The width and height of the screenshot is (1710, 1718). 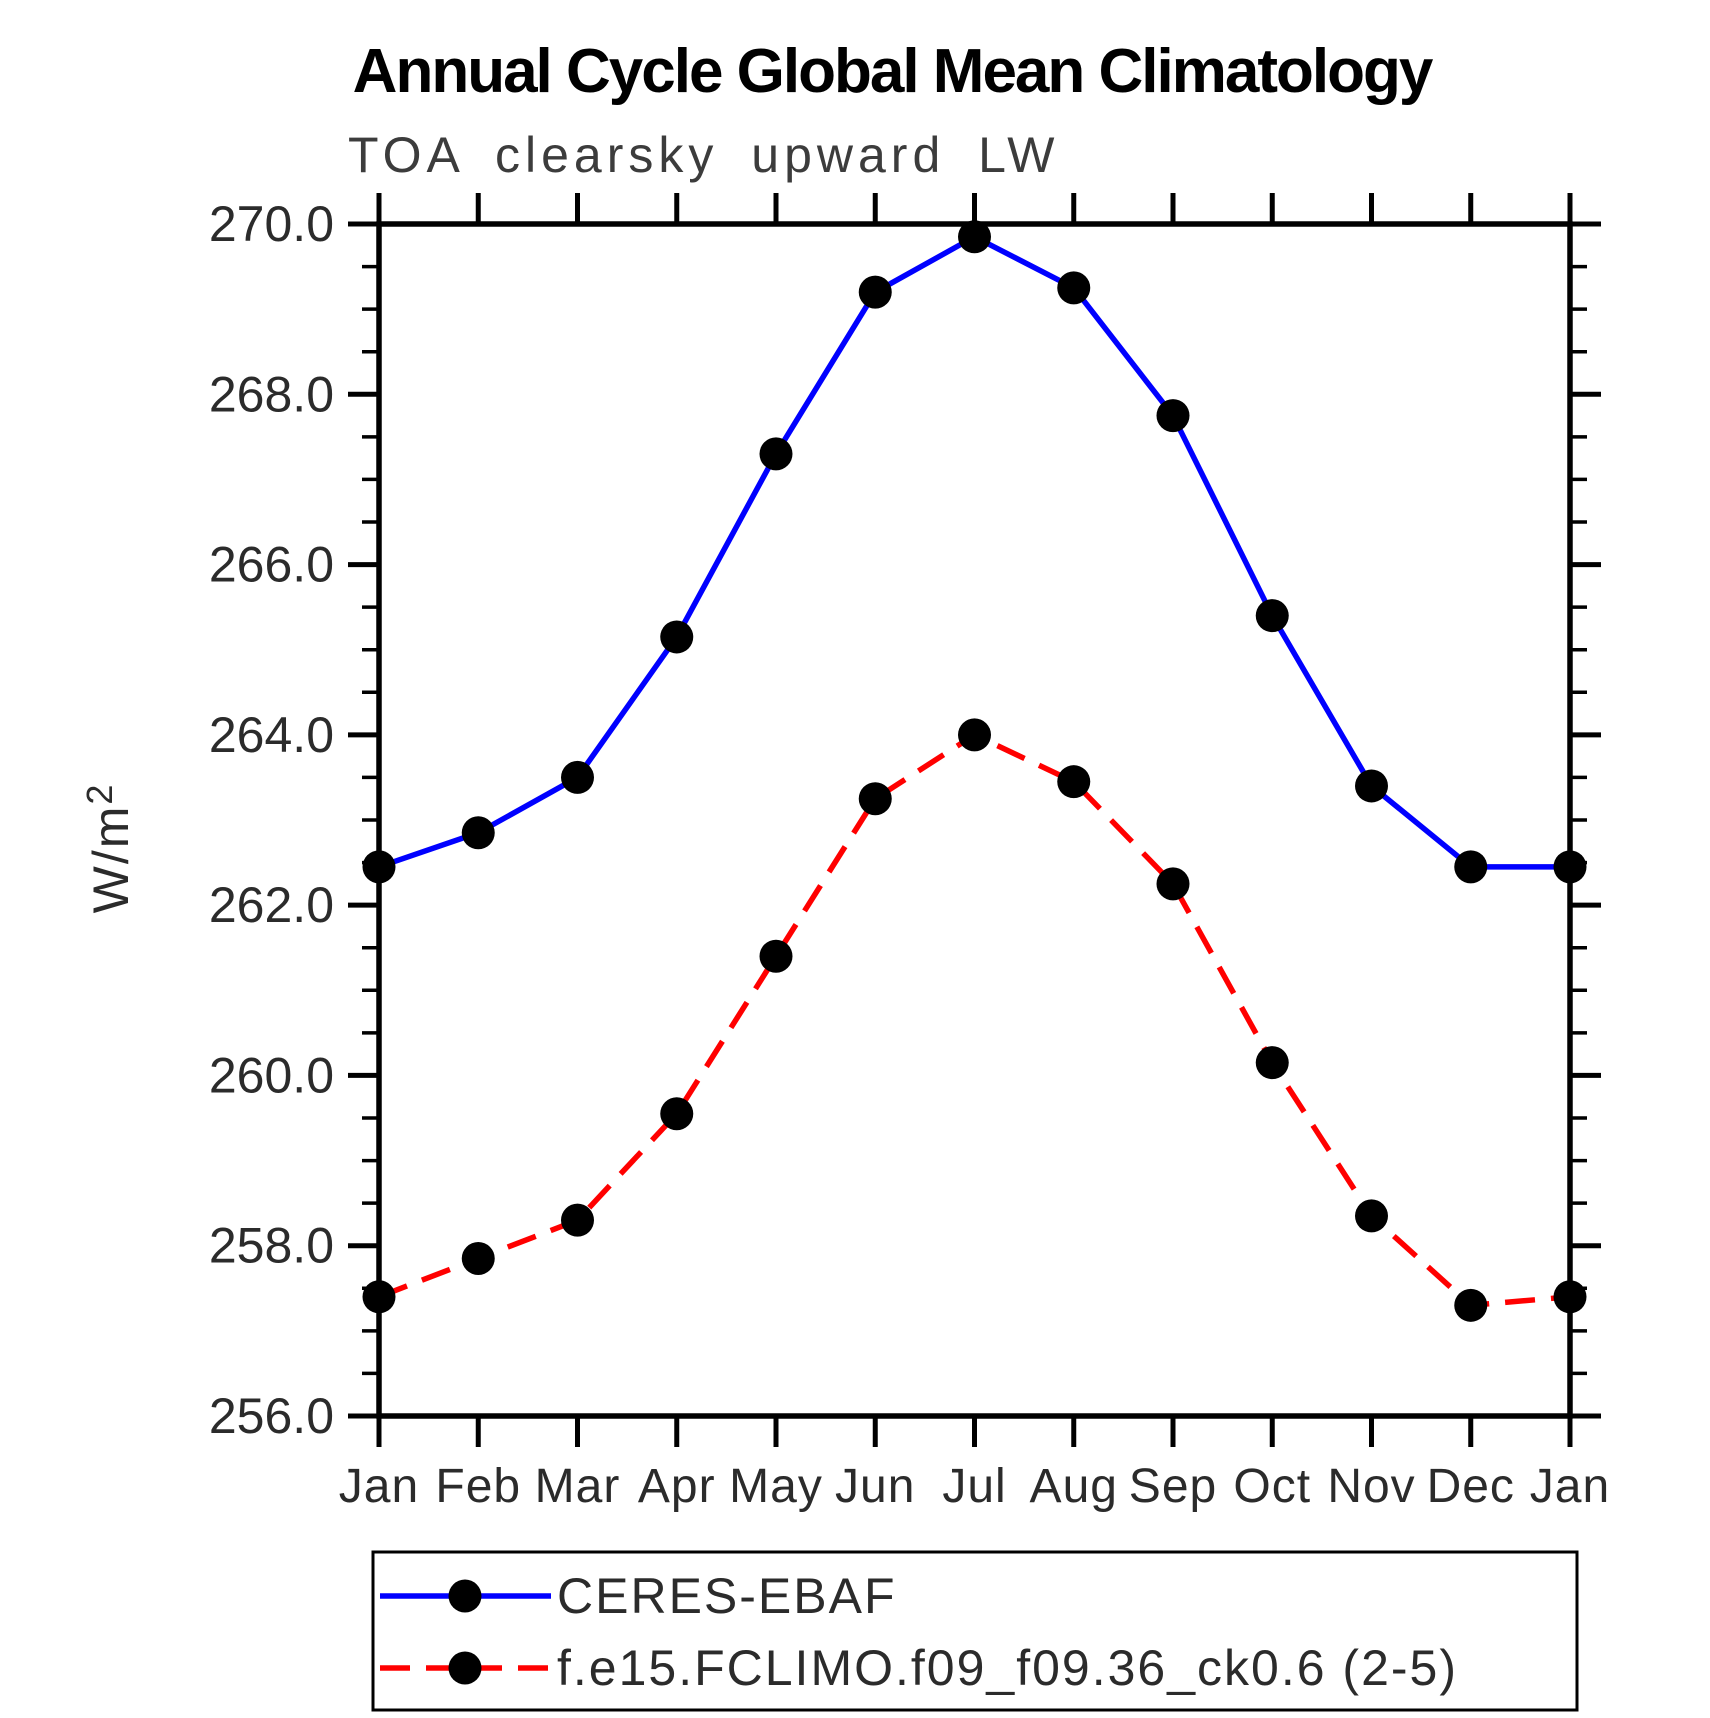 I want to click on legend-label-series-0: CERES-EBAF, so click(x=727, y=1596).